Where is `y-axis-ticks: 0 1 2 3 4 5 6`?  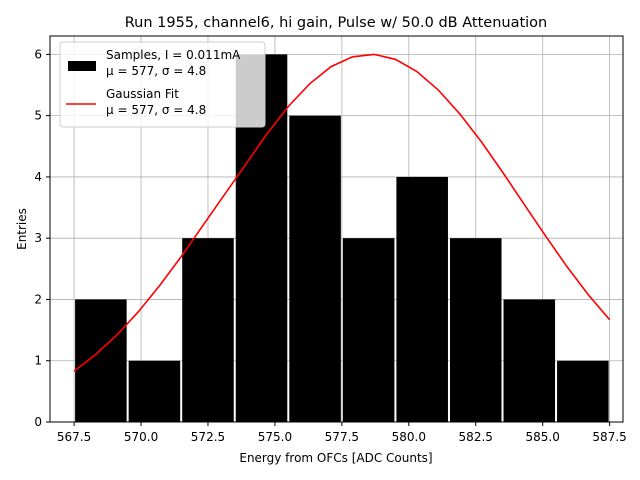
y-axis-ticks: 0 1 2 3 4 5 6 is located at coordinates (42, 238).